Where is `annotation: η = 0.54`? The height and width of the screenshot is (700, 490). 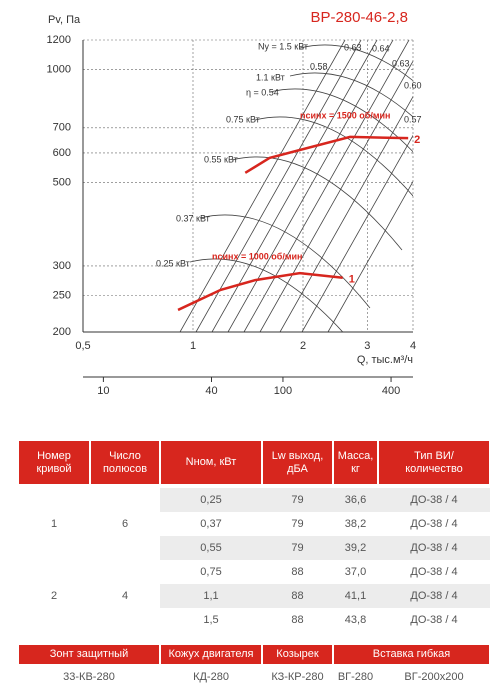 annotation: η = 0.54 is located at coordinates (262, 92).